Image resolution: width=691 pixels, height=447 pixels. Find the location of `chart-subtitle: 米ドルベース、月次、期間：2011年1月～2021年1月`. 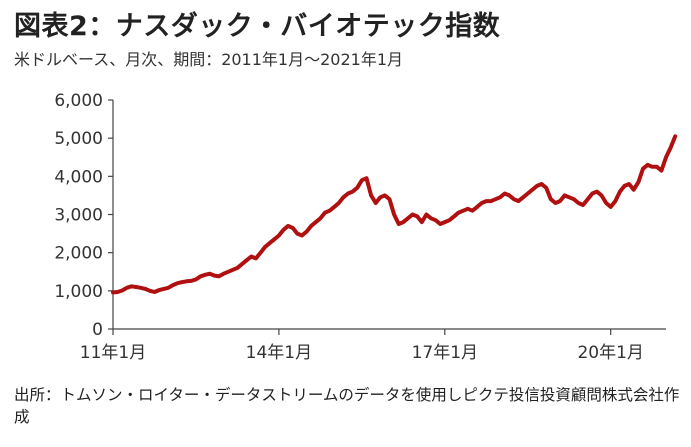

chart-subtitle: 米ドルベース、月次、期間：2011年1月～2021年1月 is located at coordinates (208, 59).